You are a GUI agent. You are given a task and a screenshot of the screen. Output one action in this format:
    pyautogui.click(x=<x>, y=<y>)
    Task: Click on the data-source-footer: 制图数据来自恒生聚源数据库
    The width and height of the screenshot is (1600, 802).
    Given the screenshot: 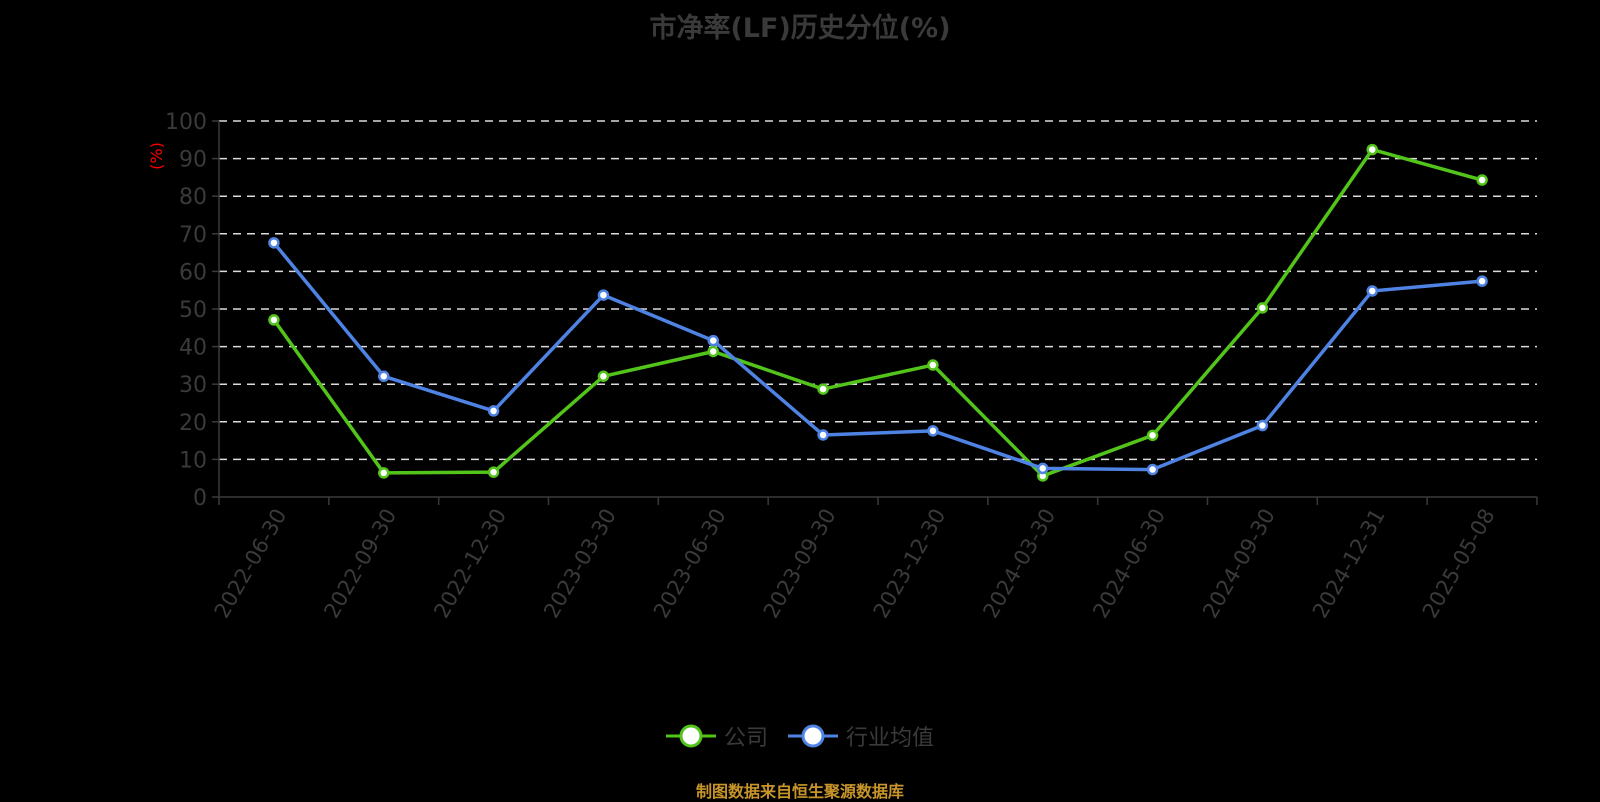 What is the action you would take?
    pyautogui.click(x=799, y=791)
    